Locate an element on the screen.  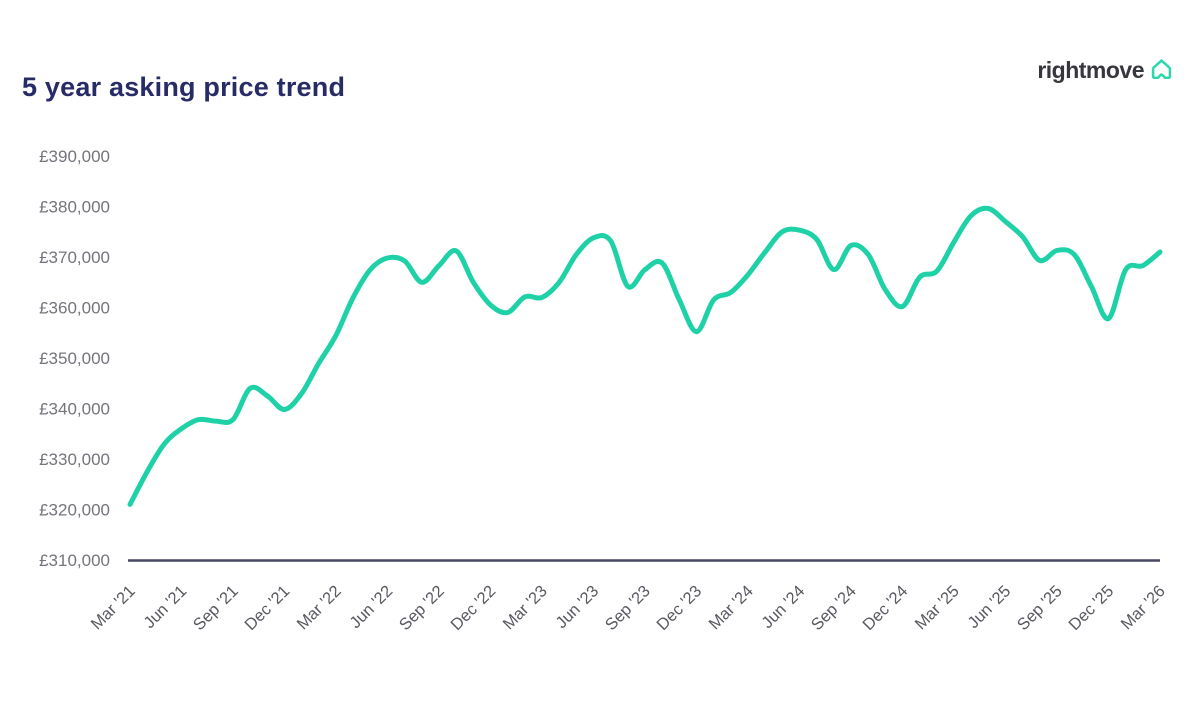
y-axis-tick-label: £320,000 is located at coordinates (74, 510).